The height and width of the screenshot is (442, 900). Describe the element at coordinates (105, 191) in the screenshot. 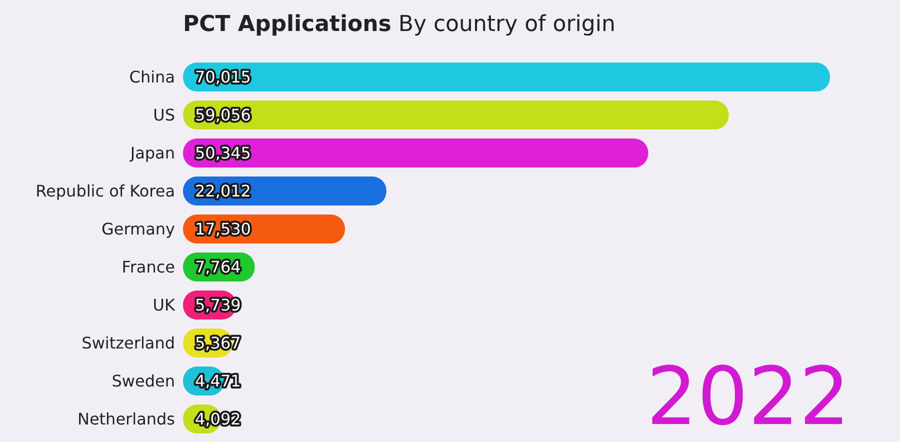

I see `y-tick-label: Republic of Korea` at that location.